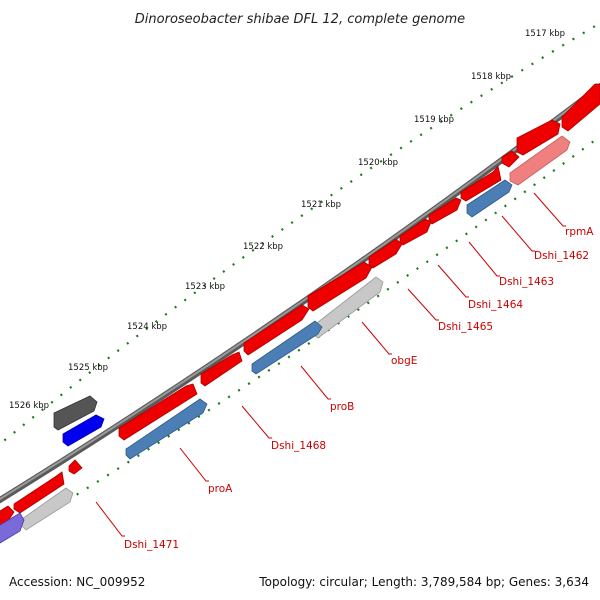 The height and width of the screenshot is (600, 600). I want to click on scale-tick-label: 1525 kbp, so click(88, 368).